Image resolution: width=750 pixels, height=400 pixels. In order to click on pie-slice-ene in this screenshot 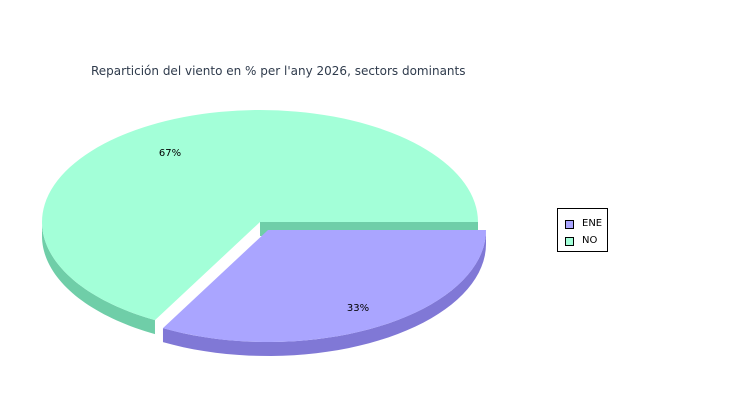, I will do `click(324, 286)`.